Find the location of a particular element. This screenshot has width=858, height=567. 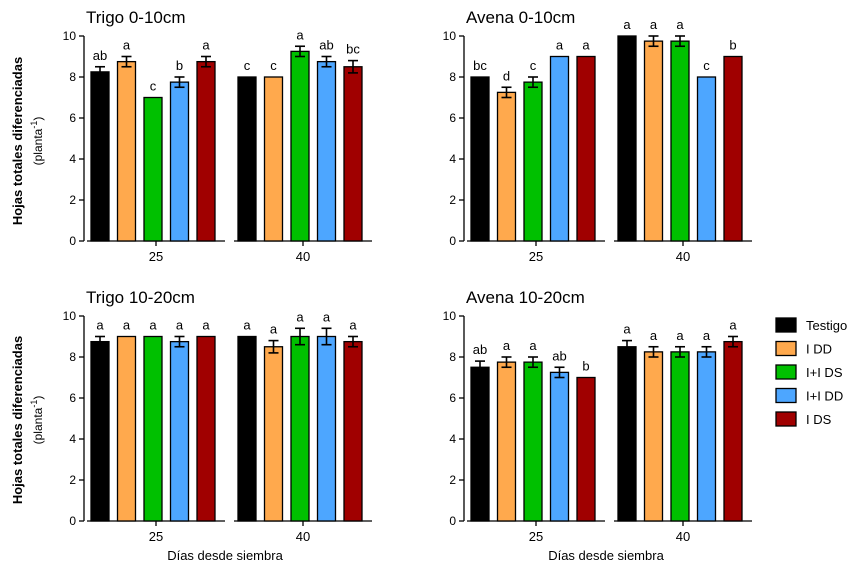

y-axis-label-bottom: Hojas totales diferenciadas is located at coordinates (17, 420).